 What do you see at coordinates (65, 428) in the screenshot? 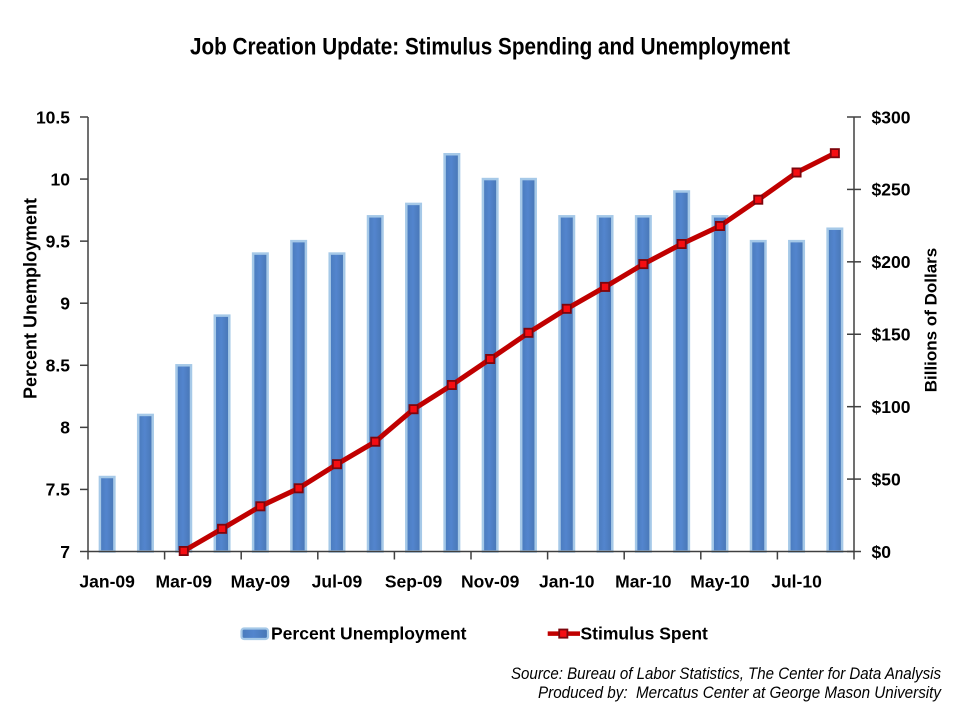
I see `svg-text: 8` at bounding box center [65, 428].